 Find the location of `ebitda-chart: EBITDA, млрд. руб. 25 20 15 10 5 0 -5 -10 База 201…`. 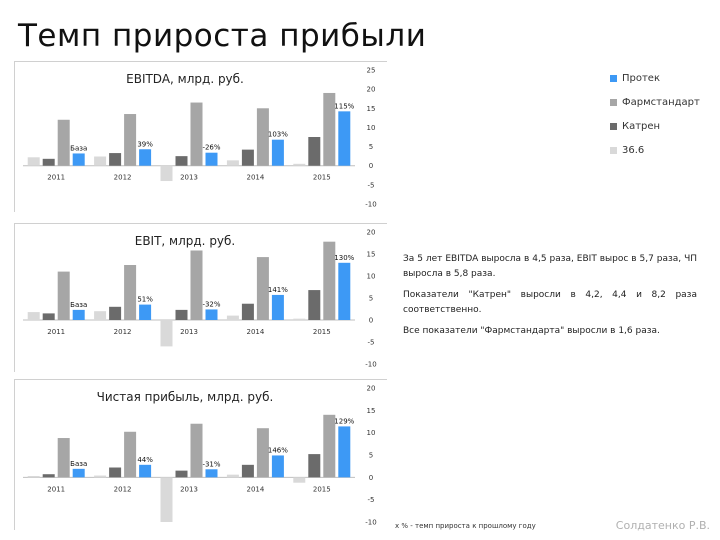

ebitda-chart: EBITDA, млрд. руб. 25 20 15 10 5 0 -5 -10 База 201… is located at coordinates (200, 136).